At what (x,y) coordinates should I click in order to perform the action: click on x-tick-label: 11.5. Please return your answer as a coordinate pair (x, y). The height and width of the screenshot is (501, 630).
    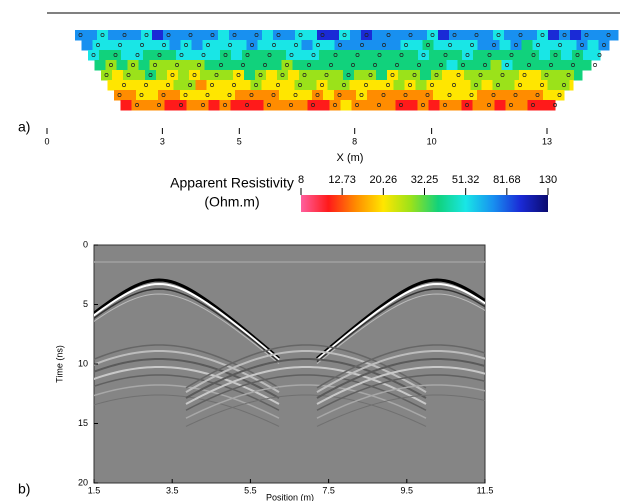
    Looking at the image, I should click on (485, 490).